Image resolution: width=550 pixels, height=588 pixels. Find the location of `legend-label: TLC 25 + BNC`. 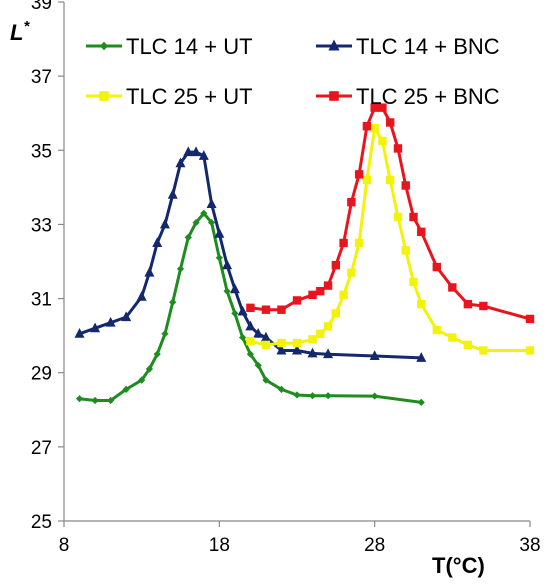

legend-label: TLC 25 + BNC is located at coordinates (428, 96).